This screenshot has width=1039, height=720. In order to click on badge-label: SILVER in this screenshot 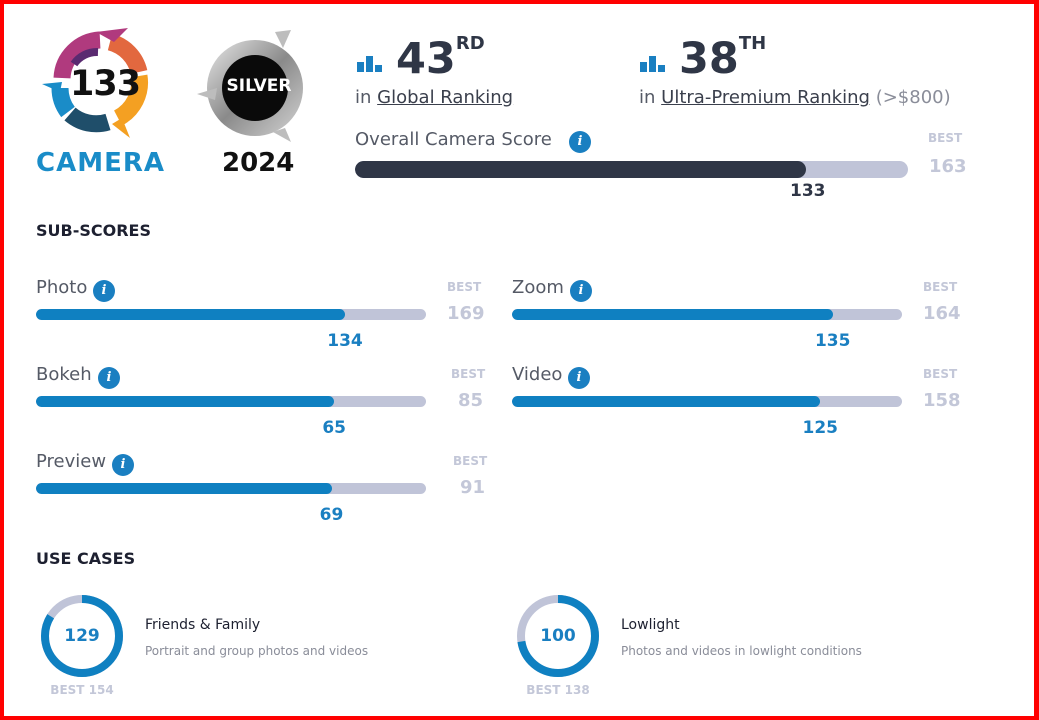, I will do `click(259, 86)`.